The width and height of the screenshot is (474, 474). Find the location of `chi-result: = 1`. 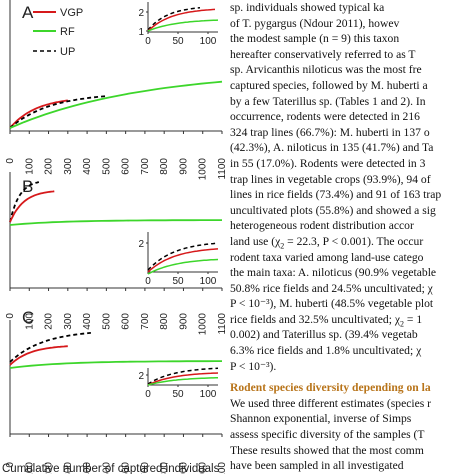

chi-result: = 1 is located at coordinates (413, 319).